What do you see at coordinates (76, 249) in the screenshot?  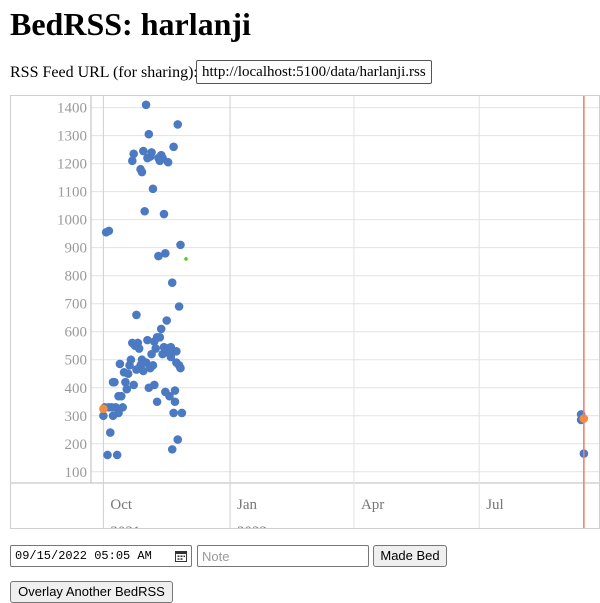 I see `y-tick-label: 900` at bounding box center [76, 249].